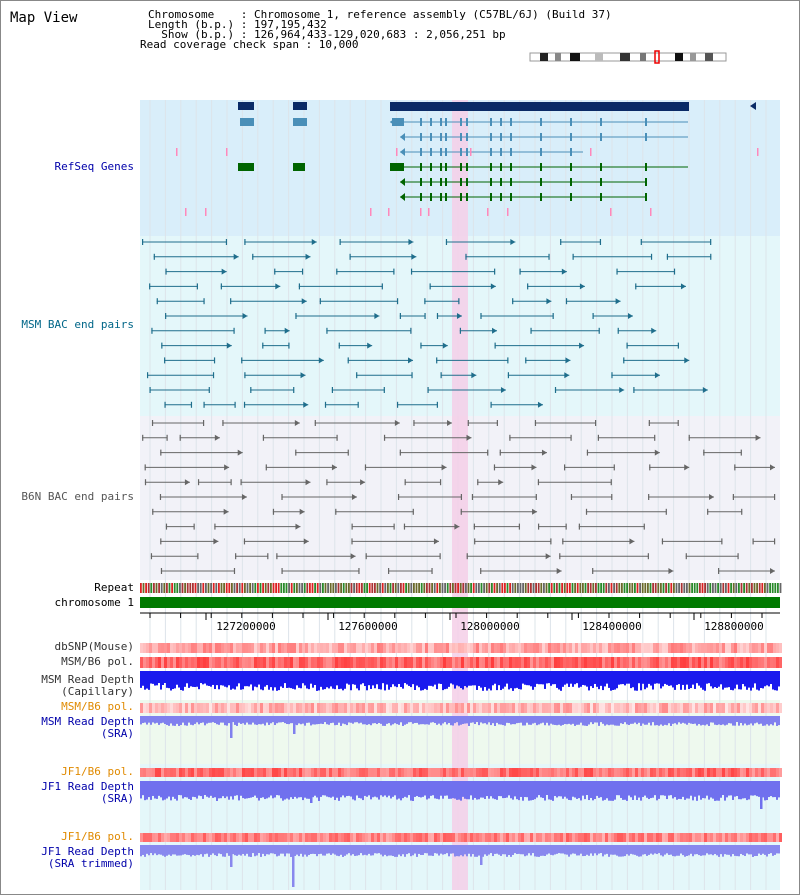  Describe the element at coordinates (397, 167) in the screenshot. I see `gene-block` at that location.